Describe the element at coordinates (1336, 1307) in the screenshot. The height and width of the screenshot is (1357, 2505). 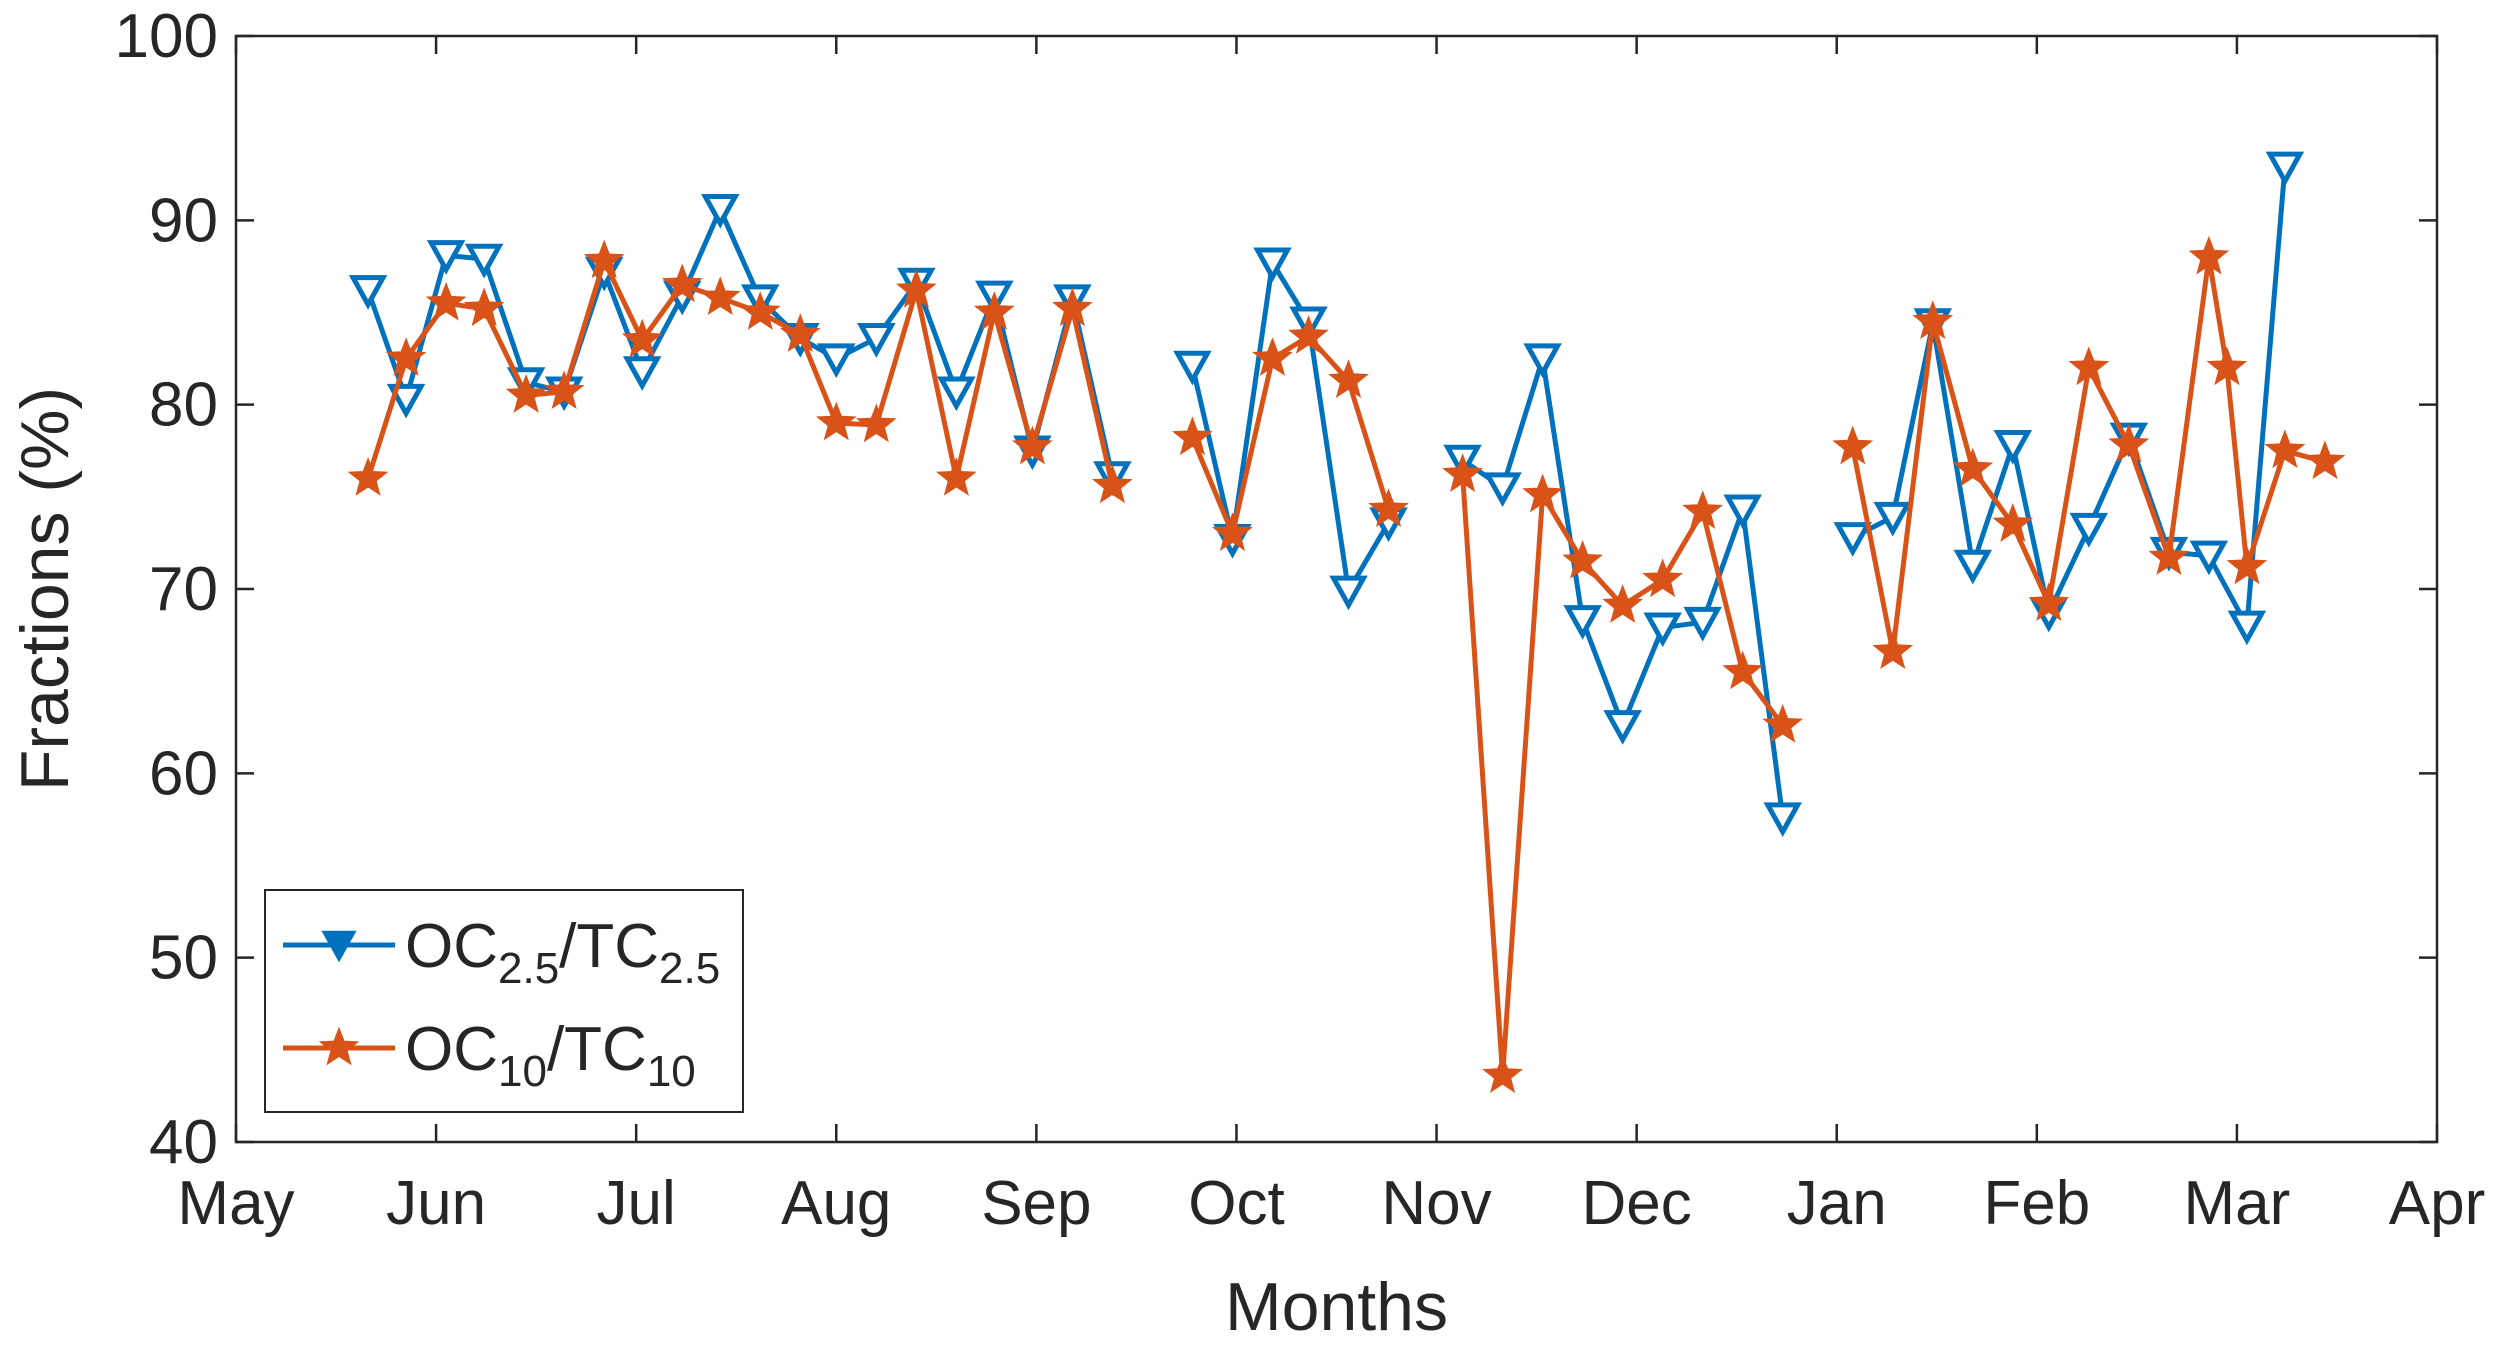
I see `x-axis-title: Months` at that location.